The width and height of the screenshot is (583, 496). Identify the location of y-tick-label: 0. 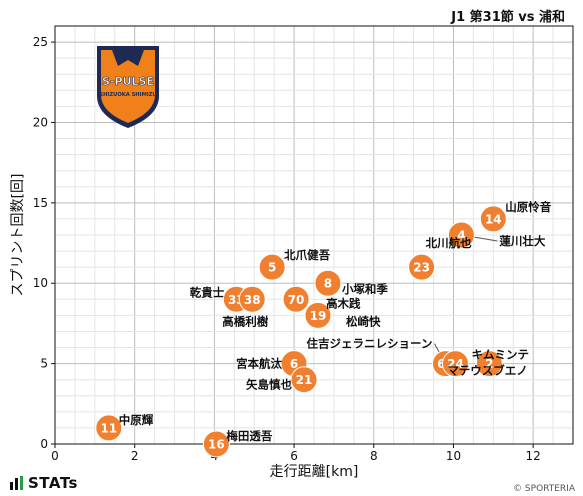
(44, 444).